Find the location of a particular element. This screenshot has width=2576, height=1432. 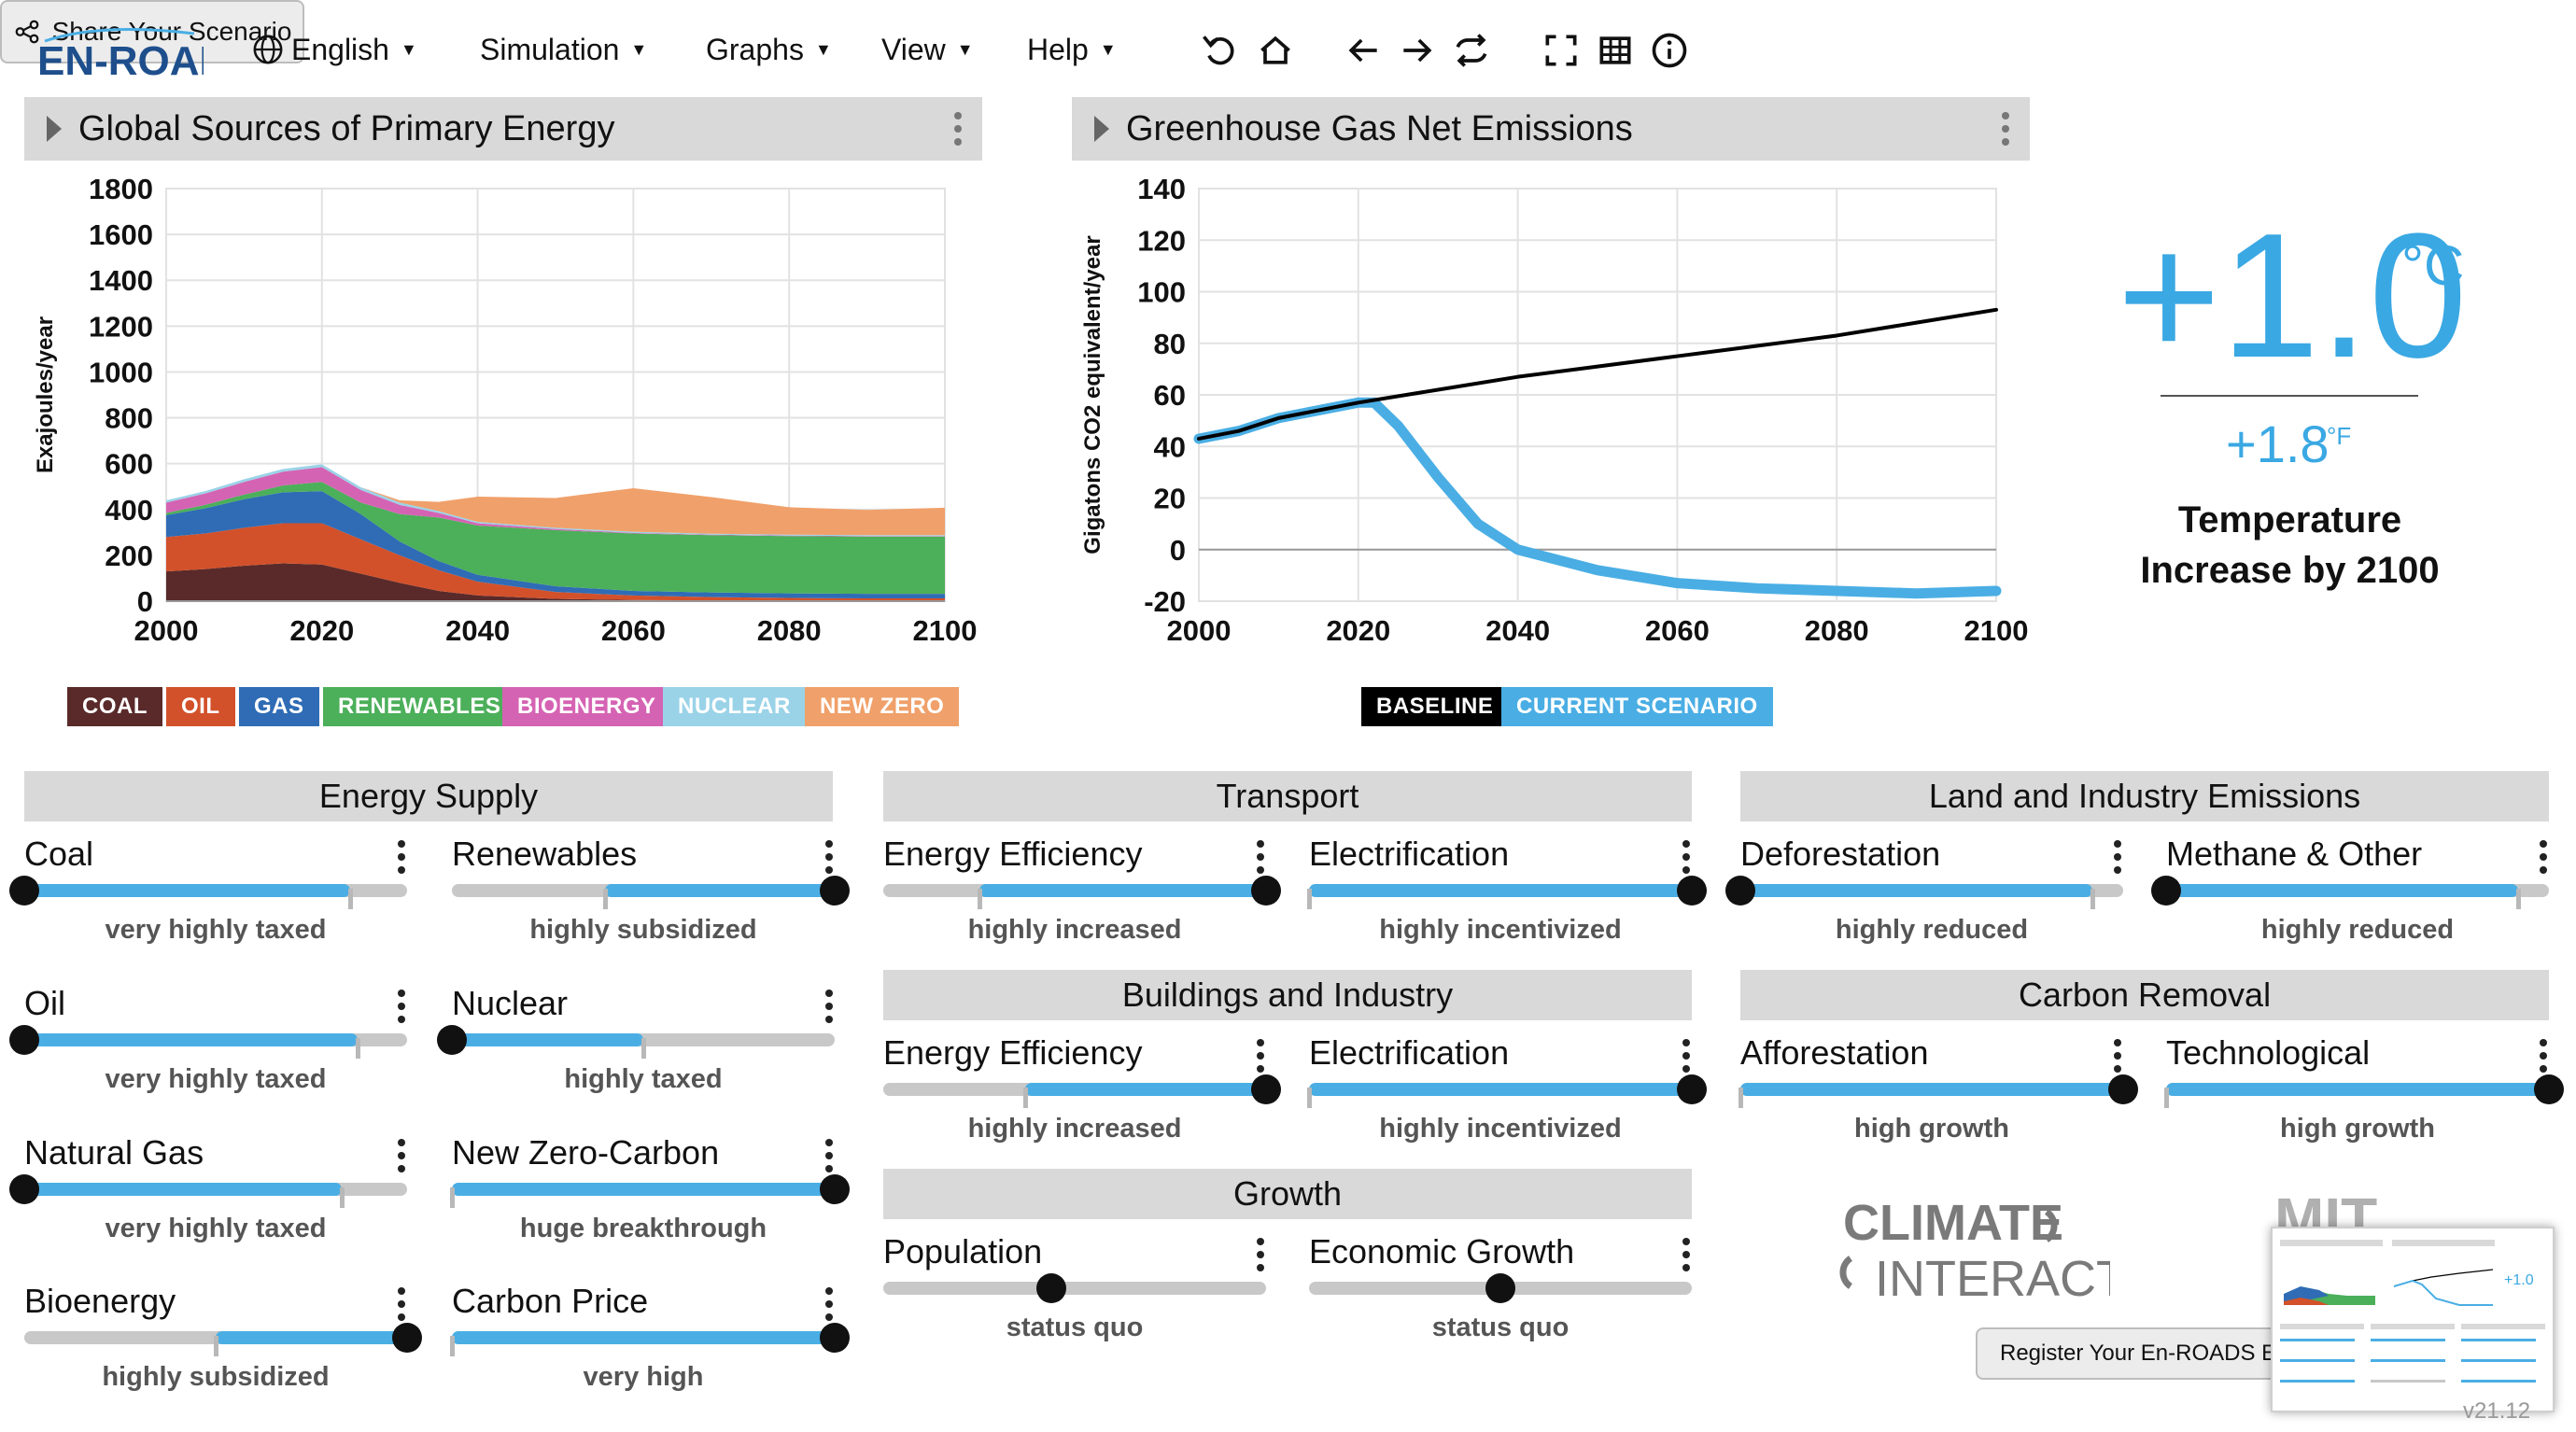

legend-badge-baseline: BASELINE is located at coordinates (1435, 706).